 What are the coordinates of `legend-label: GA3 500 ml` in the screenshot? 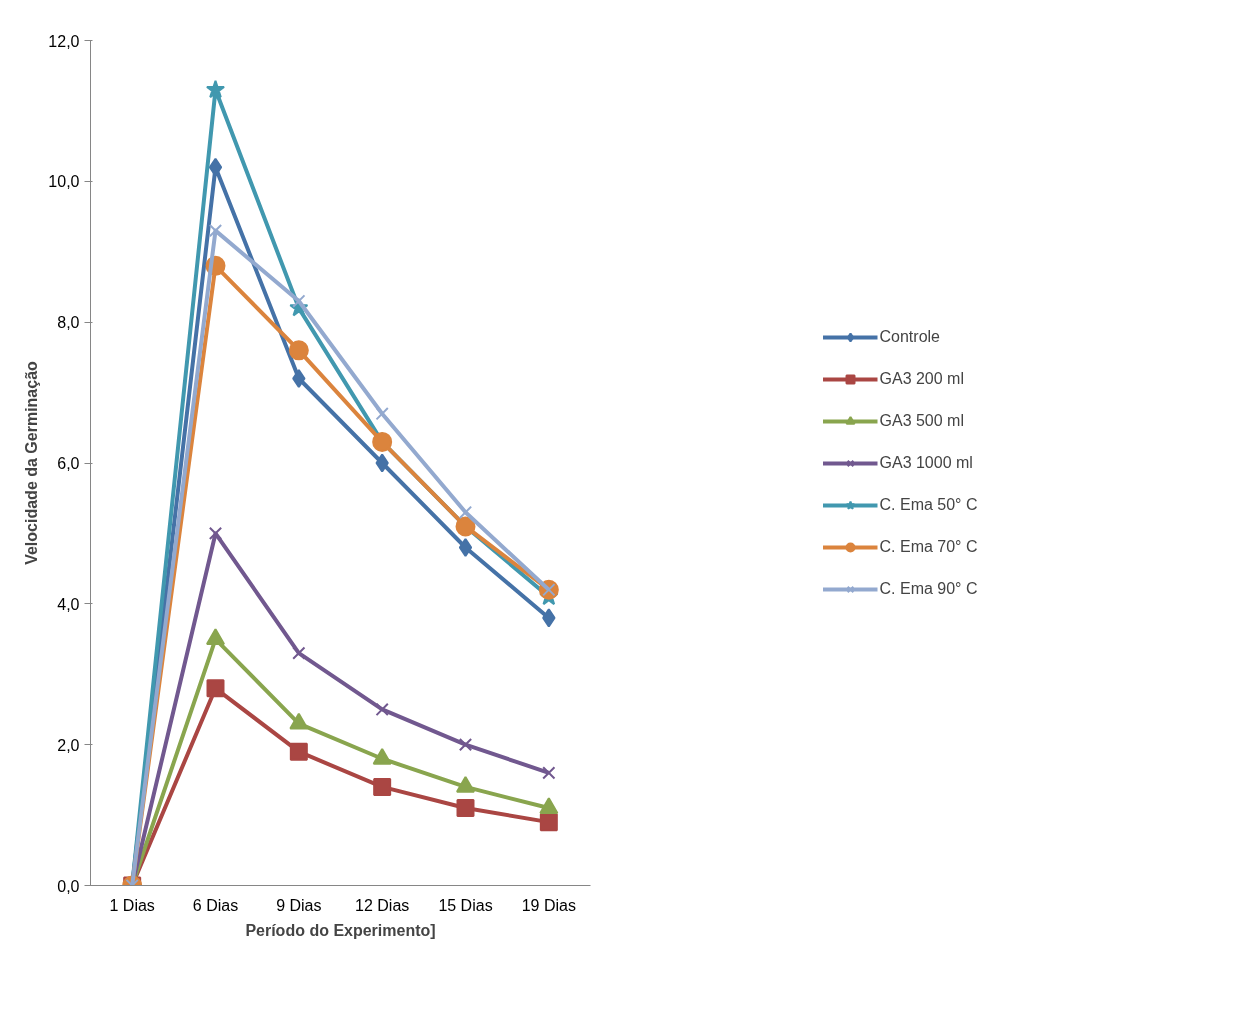 It's located at (921, 420).